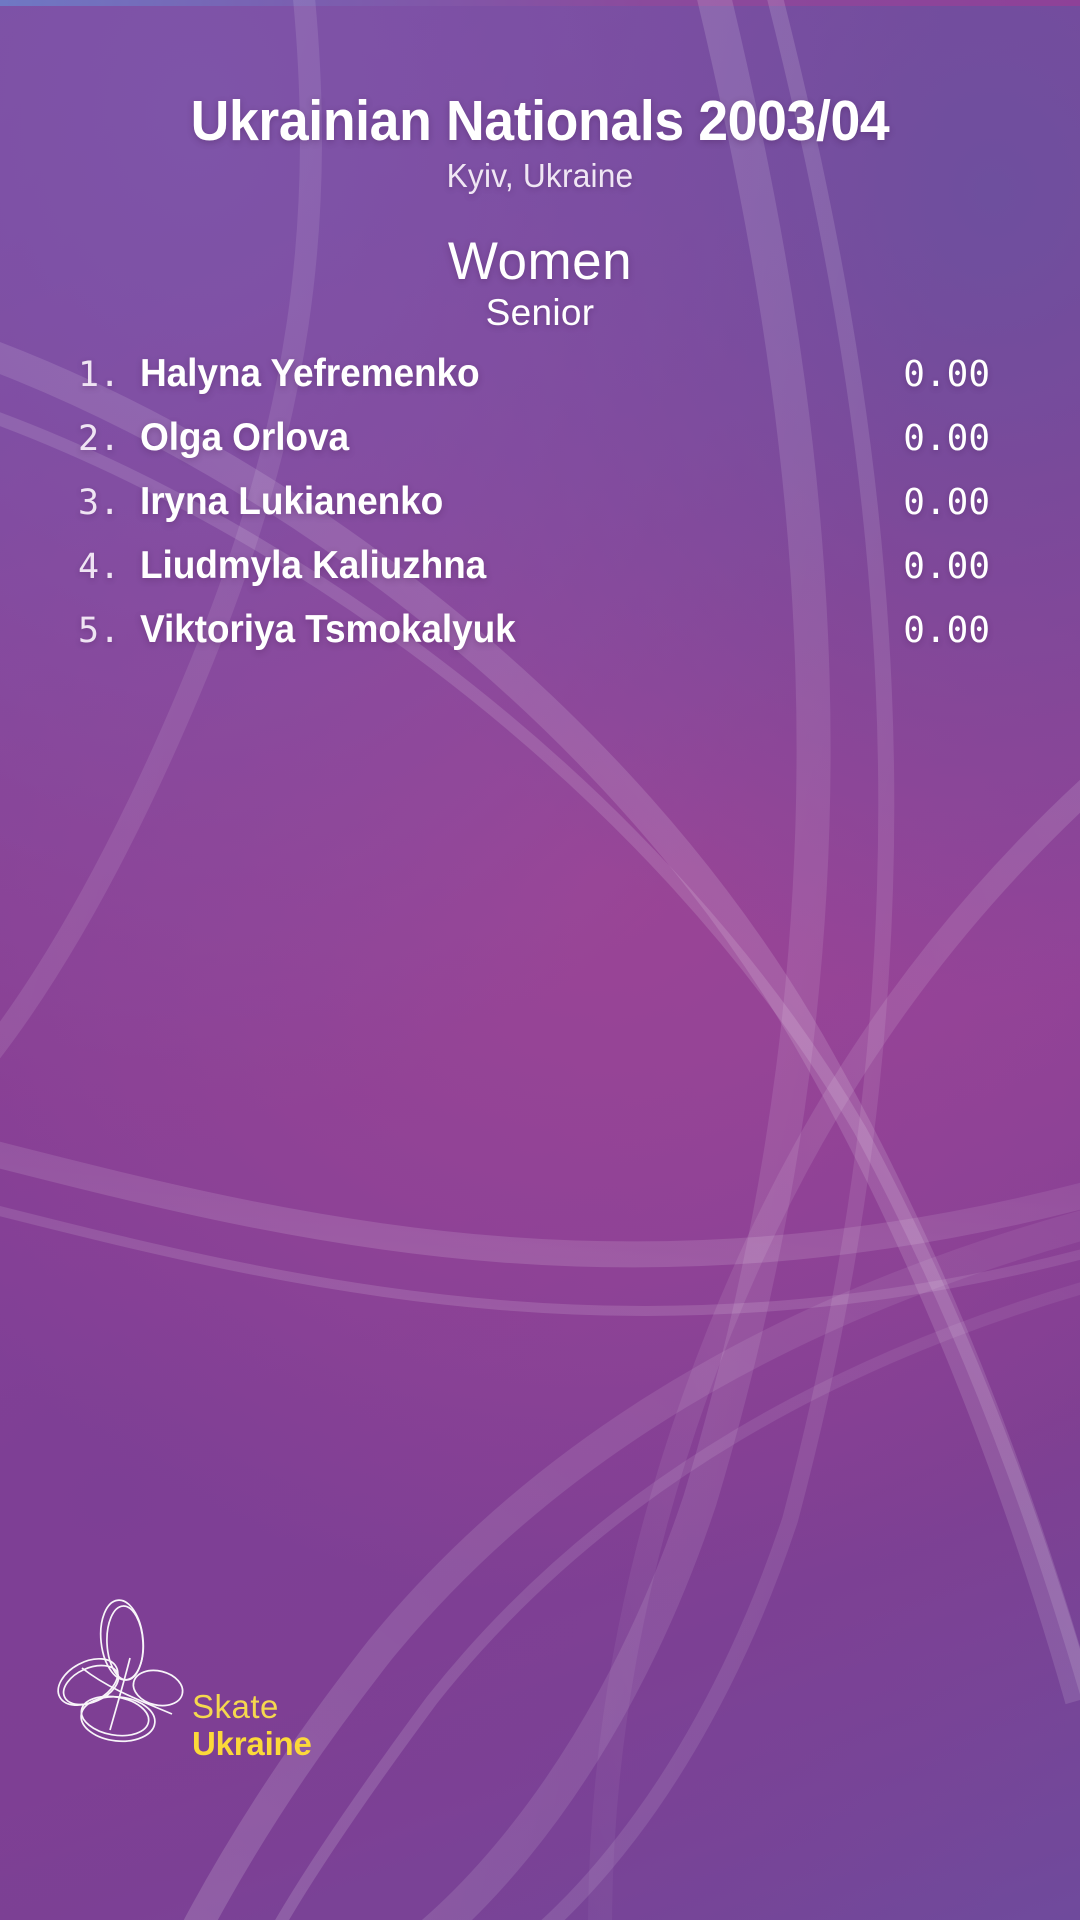 The height and width of the screenshot is (1920, 1080). Describe the element at coordinates (328, 629) in the screenshot. I see `skater-name: Viktoriya Tsmokalyuk` at that location.